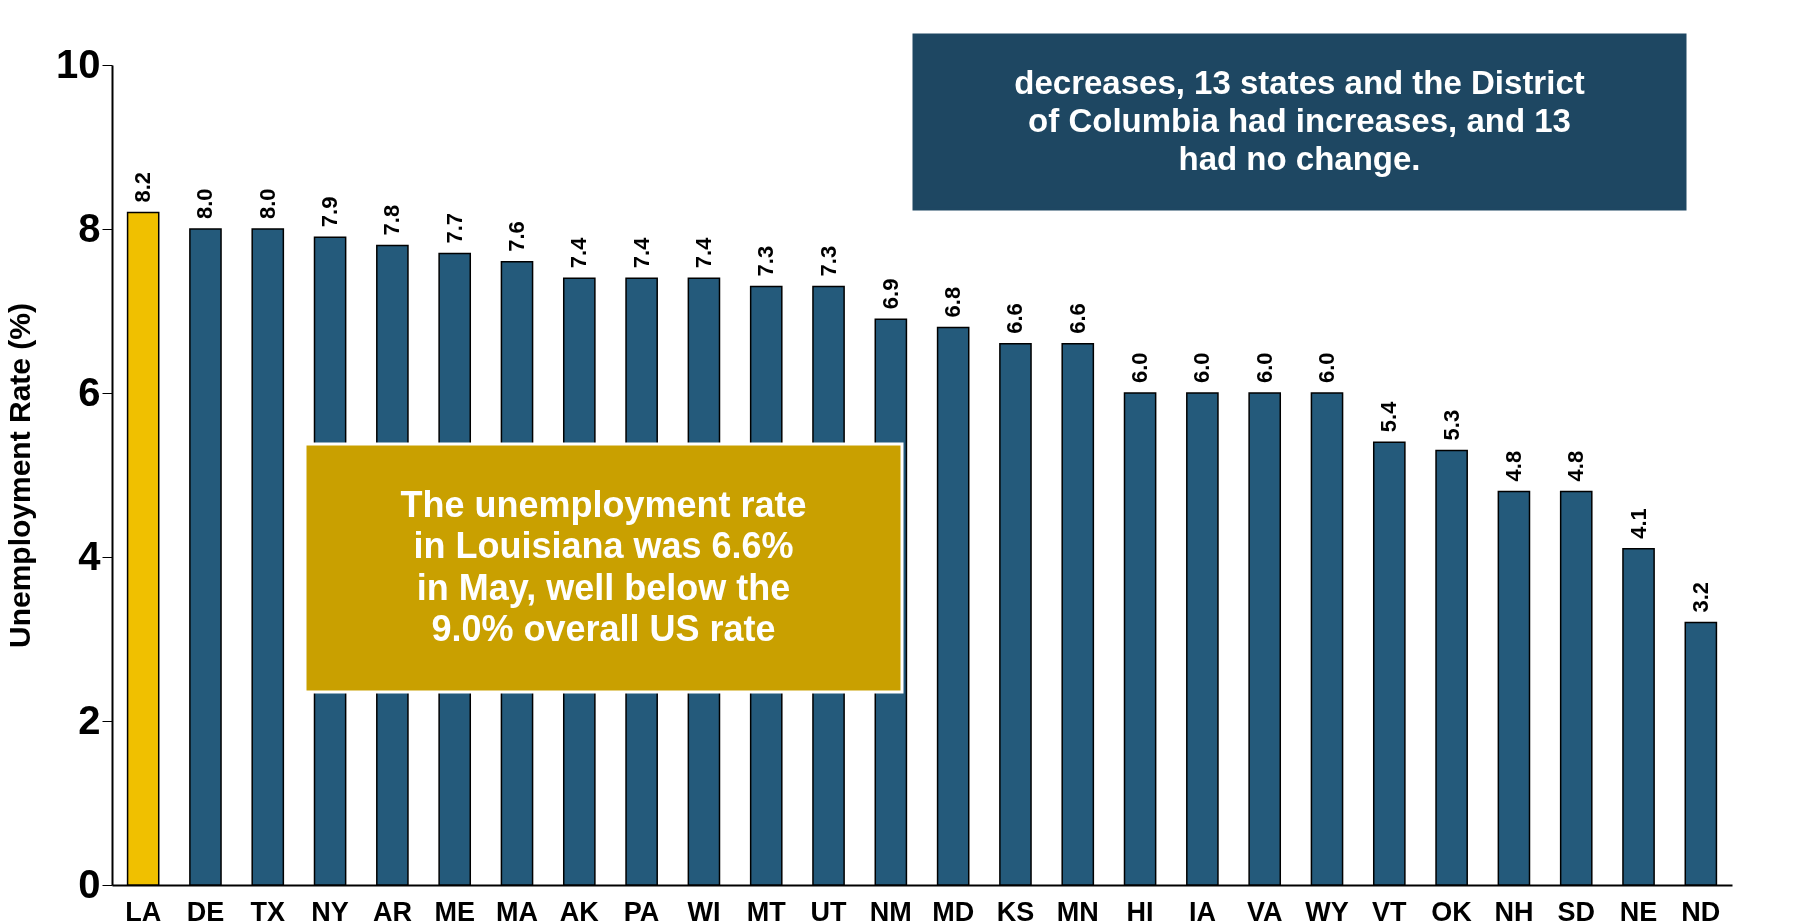 The height and width of the screenshot is (922, 1796). I want to click on x-tick-label: VA, so click(1264, 909).